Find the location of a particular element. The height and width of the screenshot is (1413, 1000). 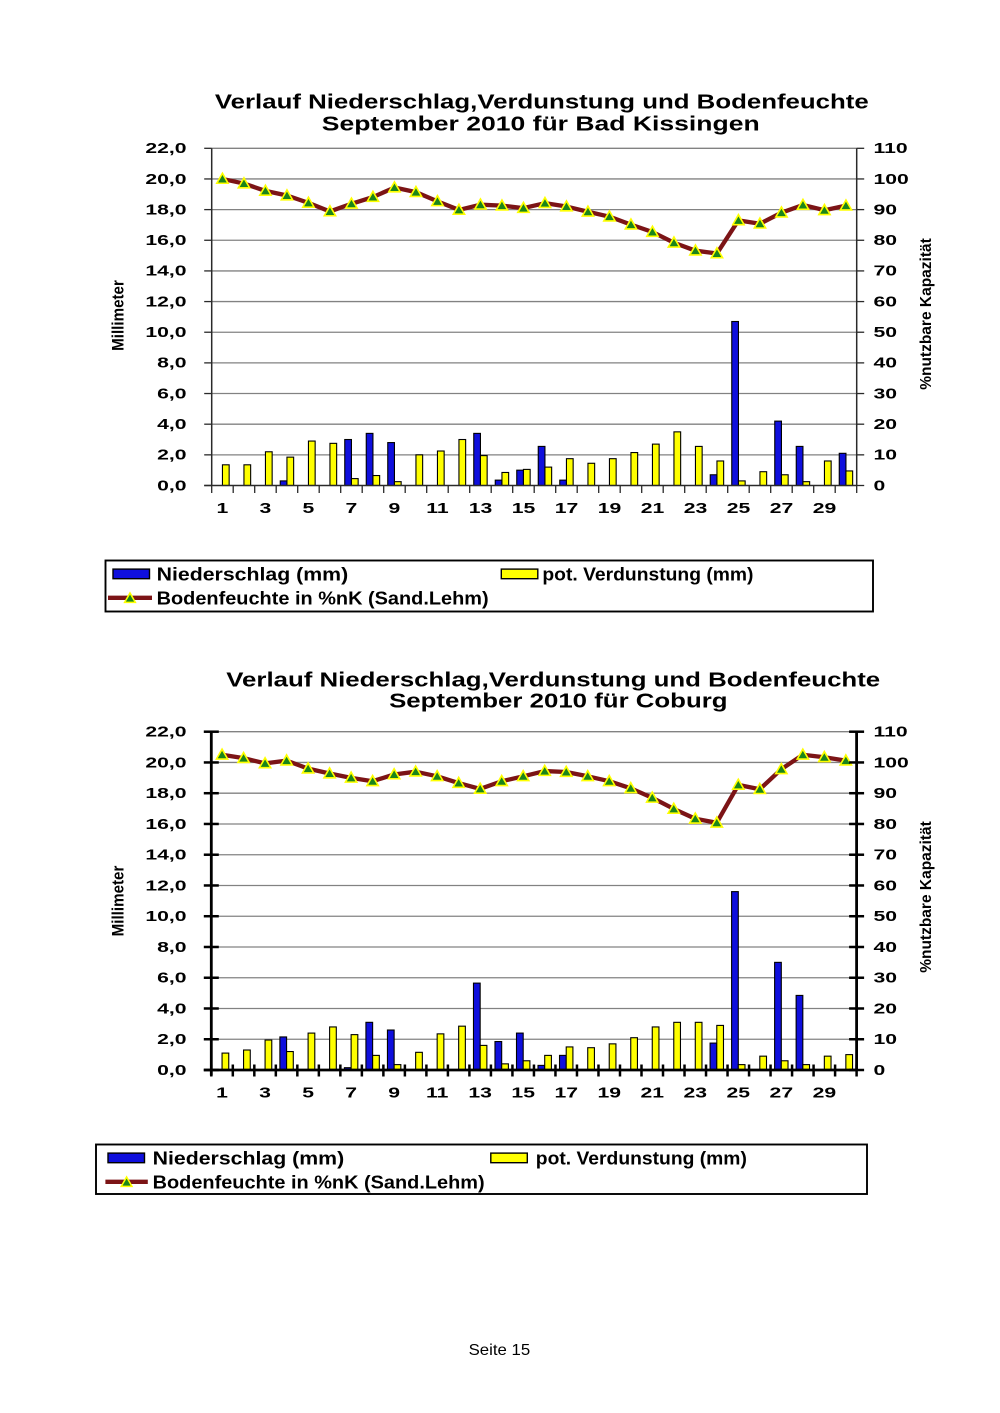

svg-text:September 2010 für Bad Kissin: September 2010 für Bad Kissingen is located at coordinates (541, 124).